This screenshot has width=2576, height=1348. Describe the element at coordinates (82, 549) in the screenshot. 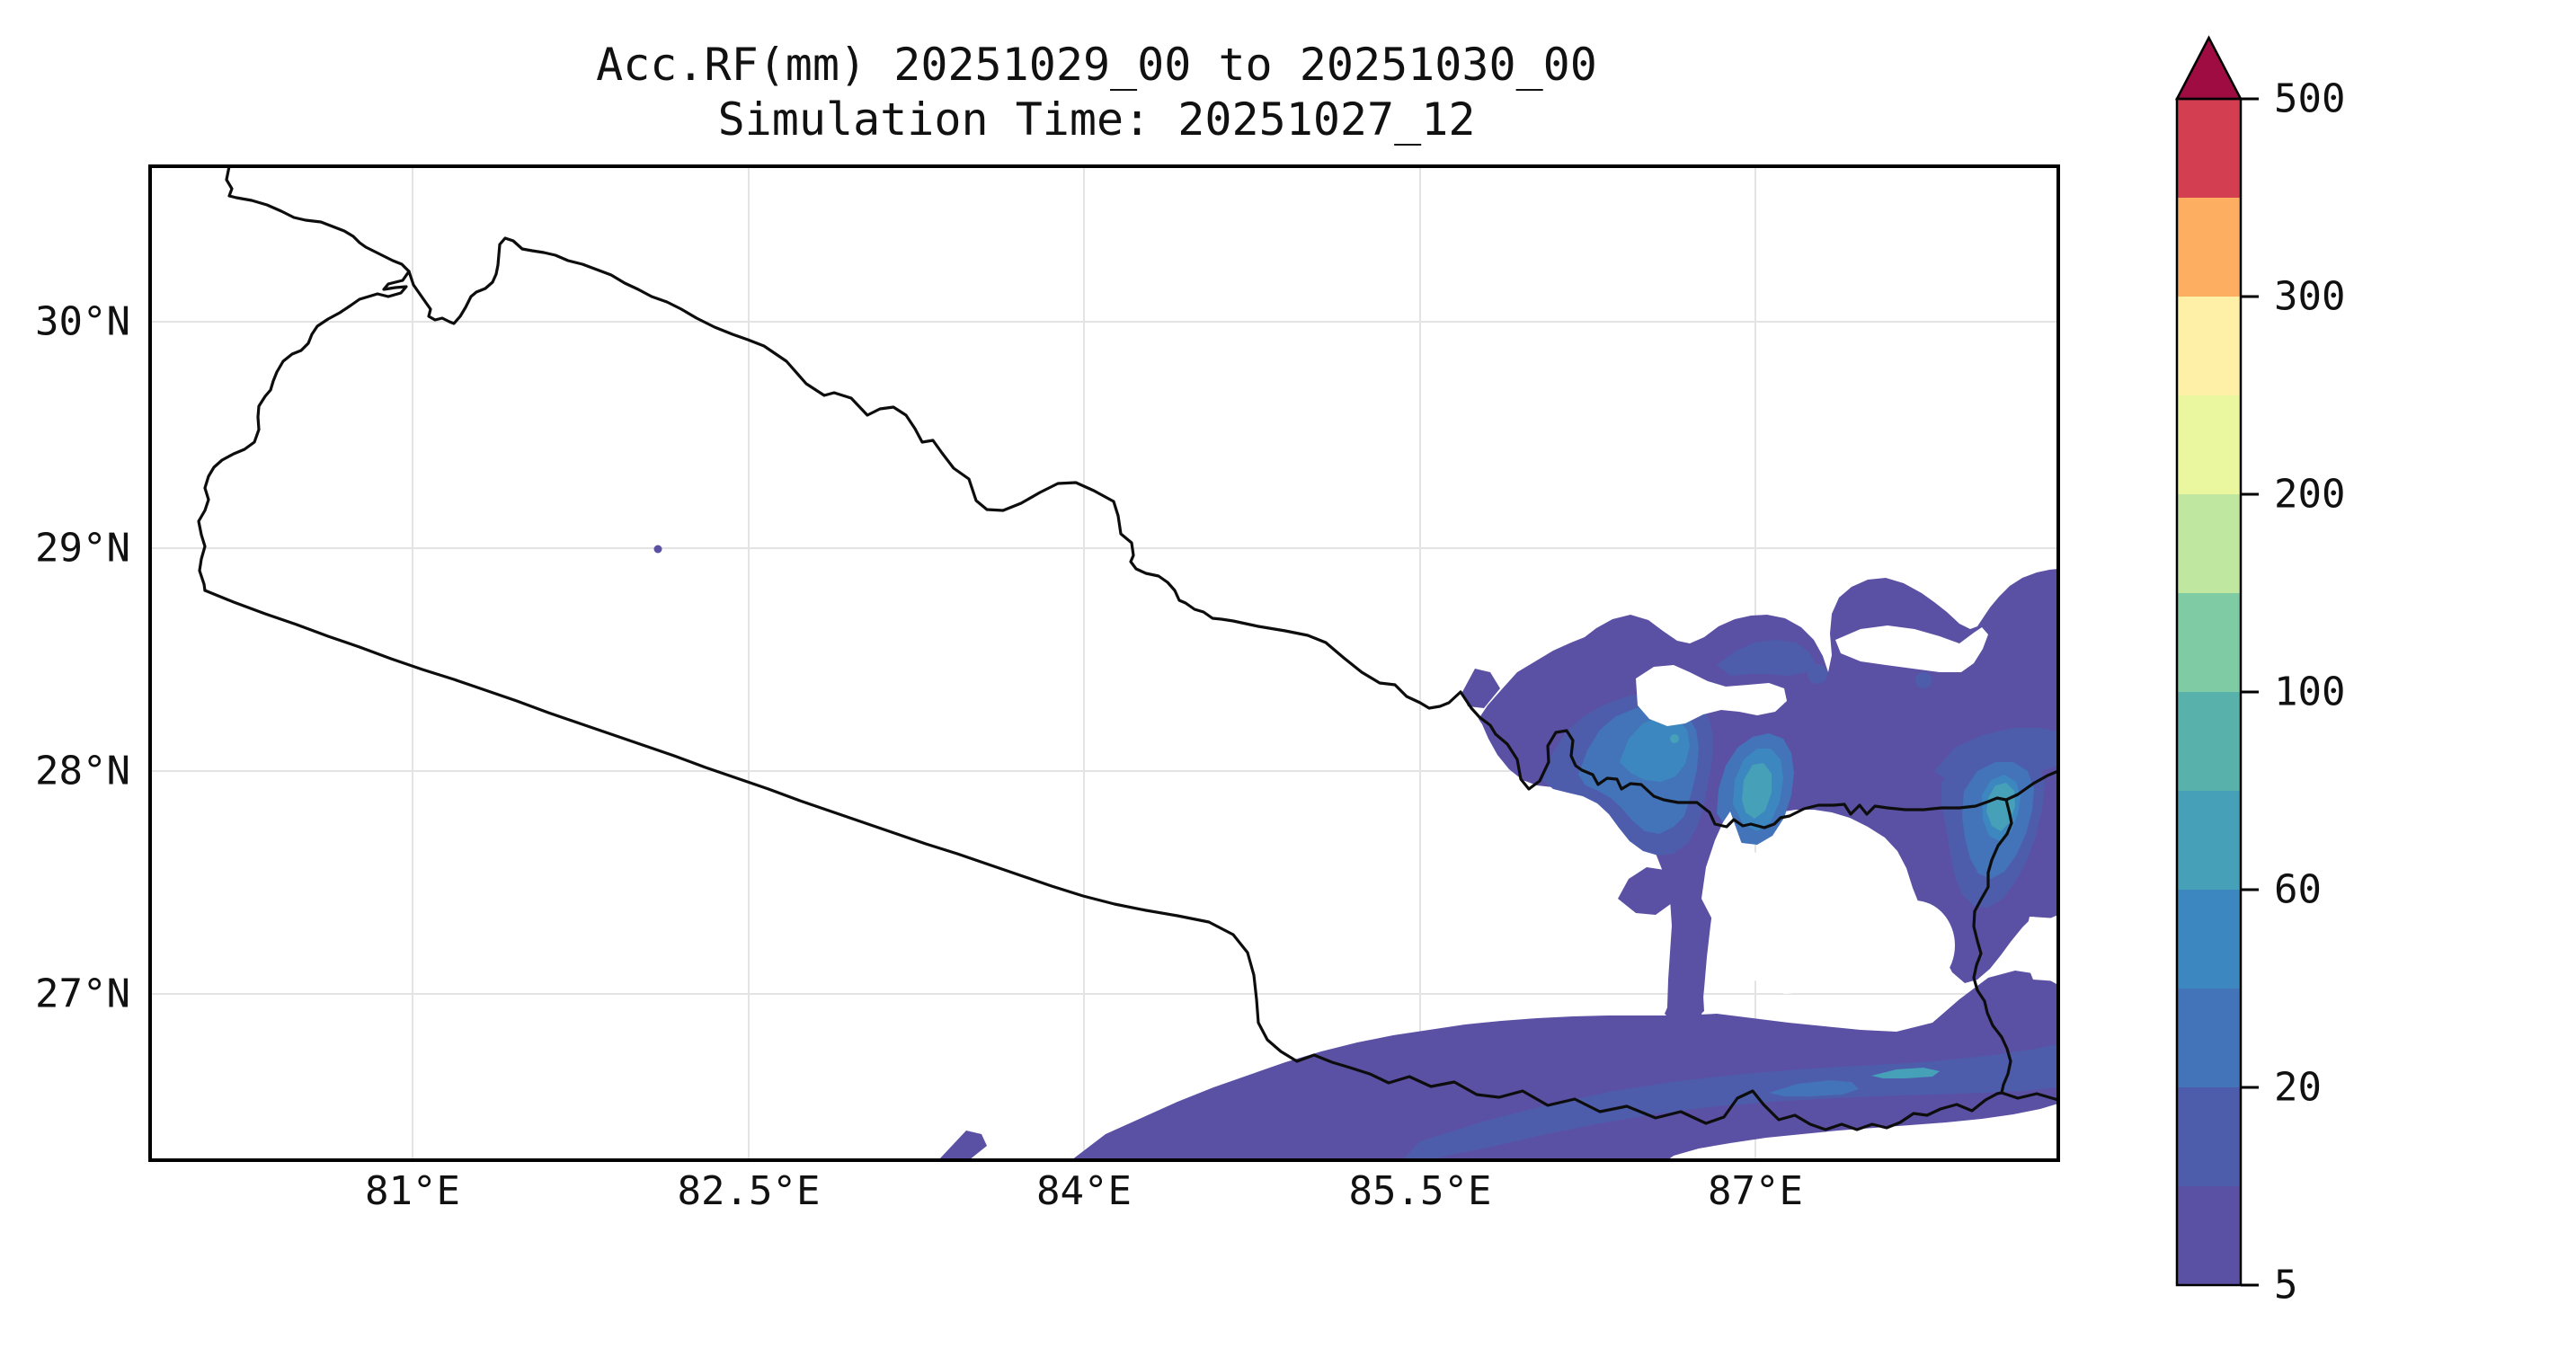

I see `y-tick-29n: 29°N` at that location.